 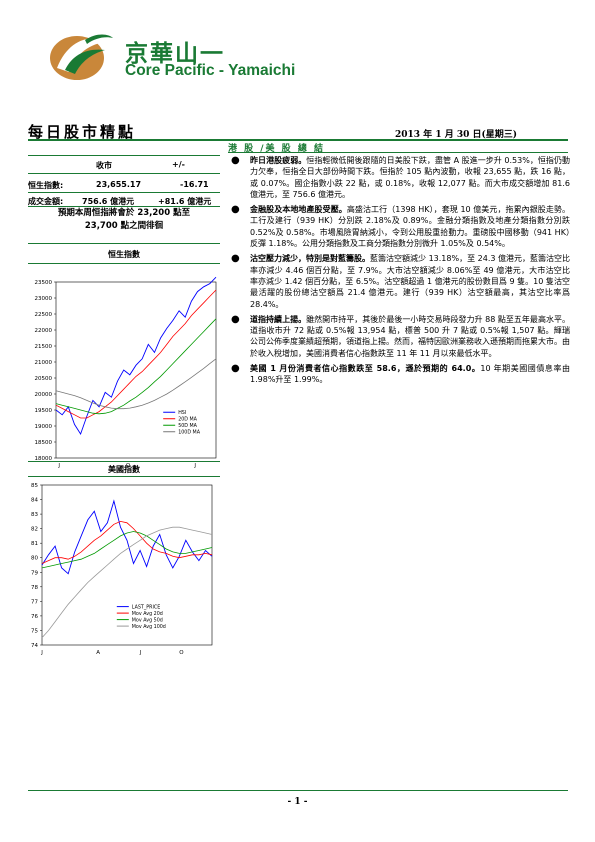 I want to click on y-tick-label: 23000, so click(x=44, y=299).